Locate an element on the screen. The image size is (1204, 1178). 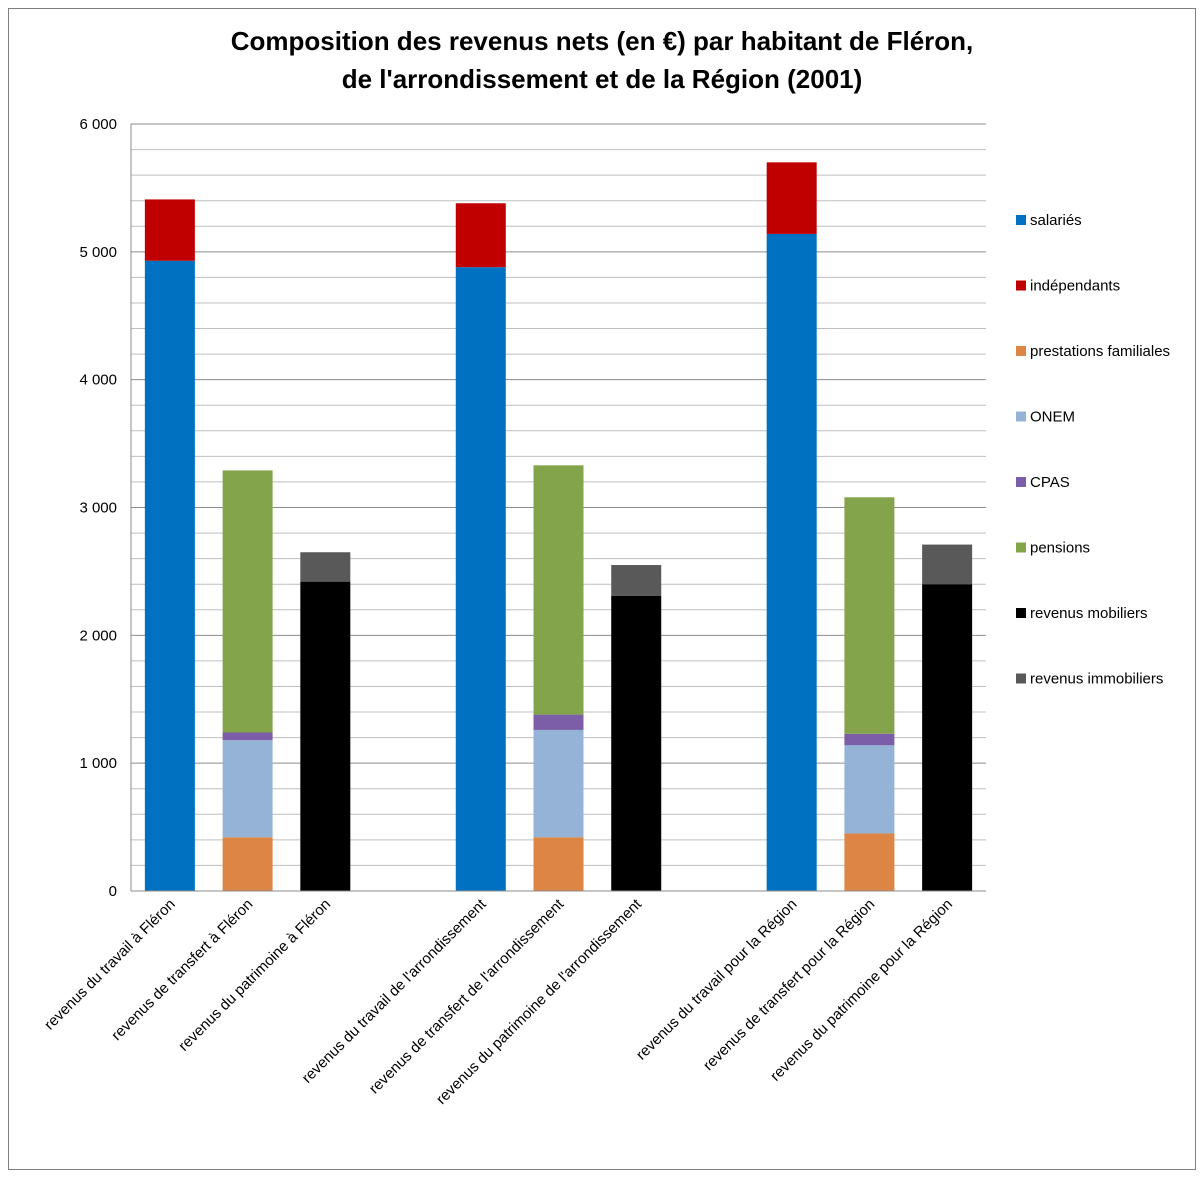
legend-label: revenus immobiliers is located at coordinates (1096, 679).